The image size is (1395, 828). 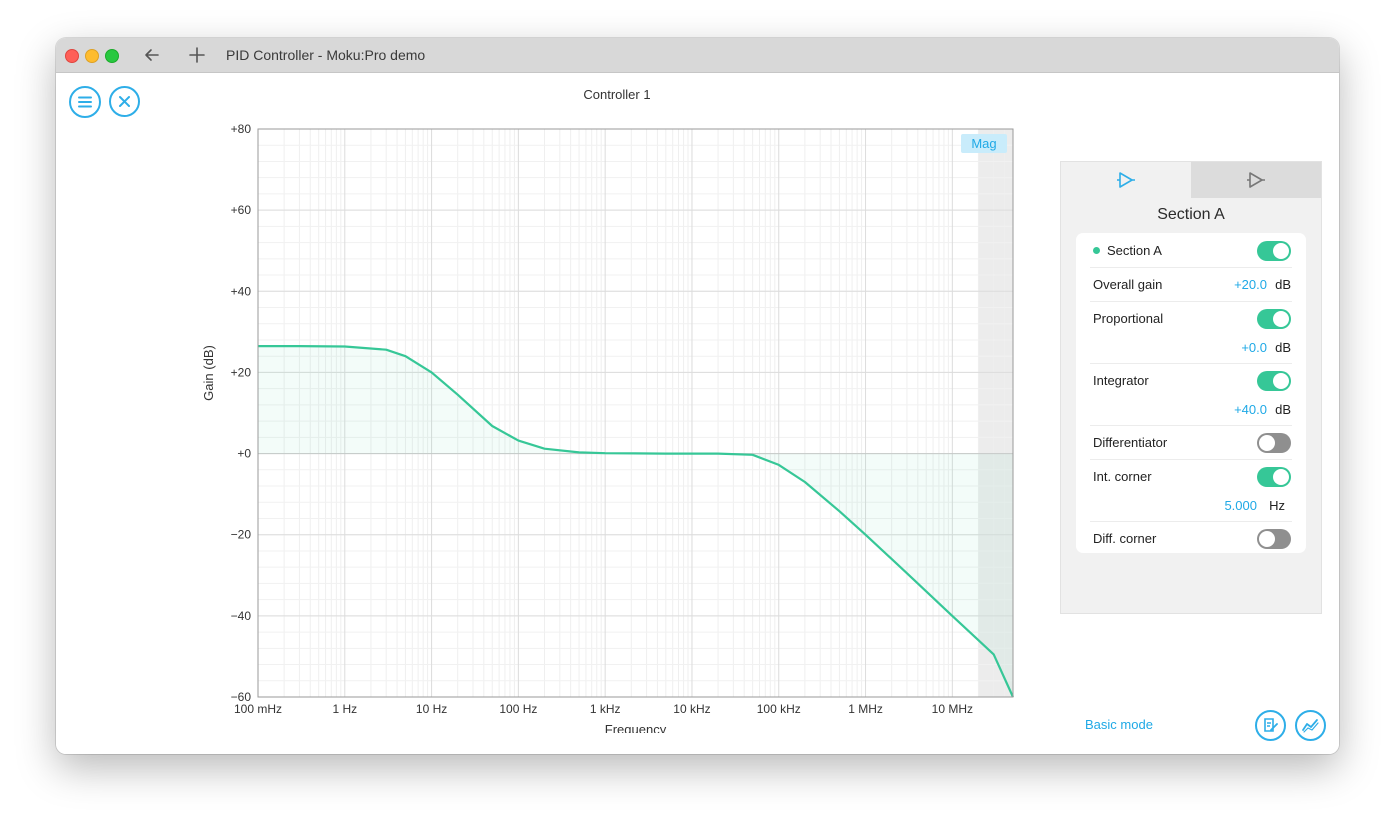 I want to click on integrator-row: Integrator, so click(x=1192, y=381).